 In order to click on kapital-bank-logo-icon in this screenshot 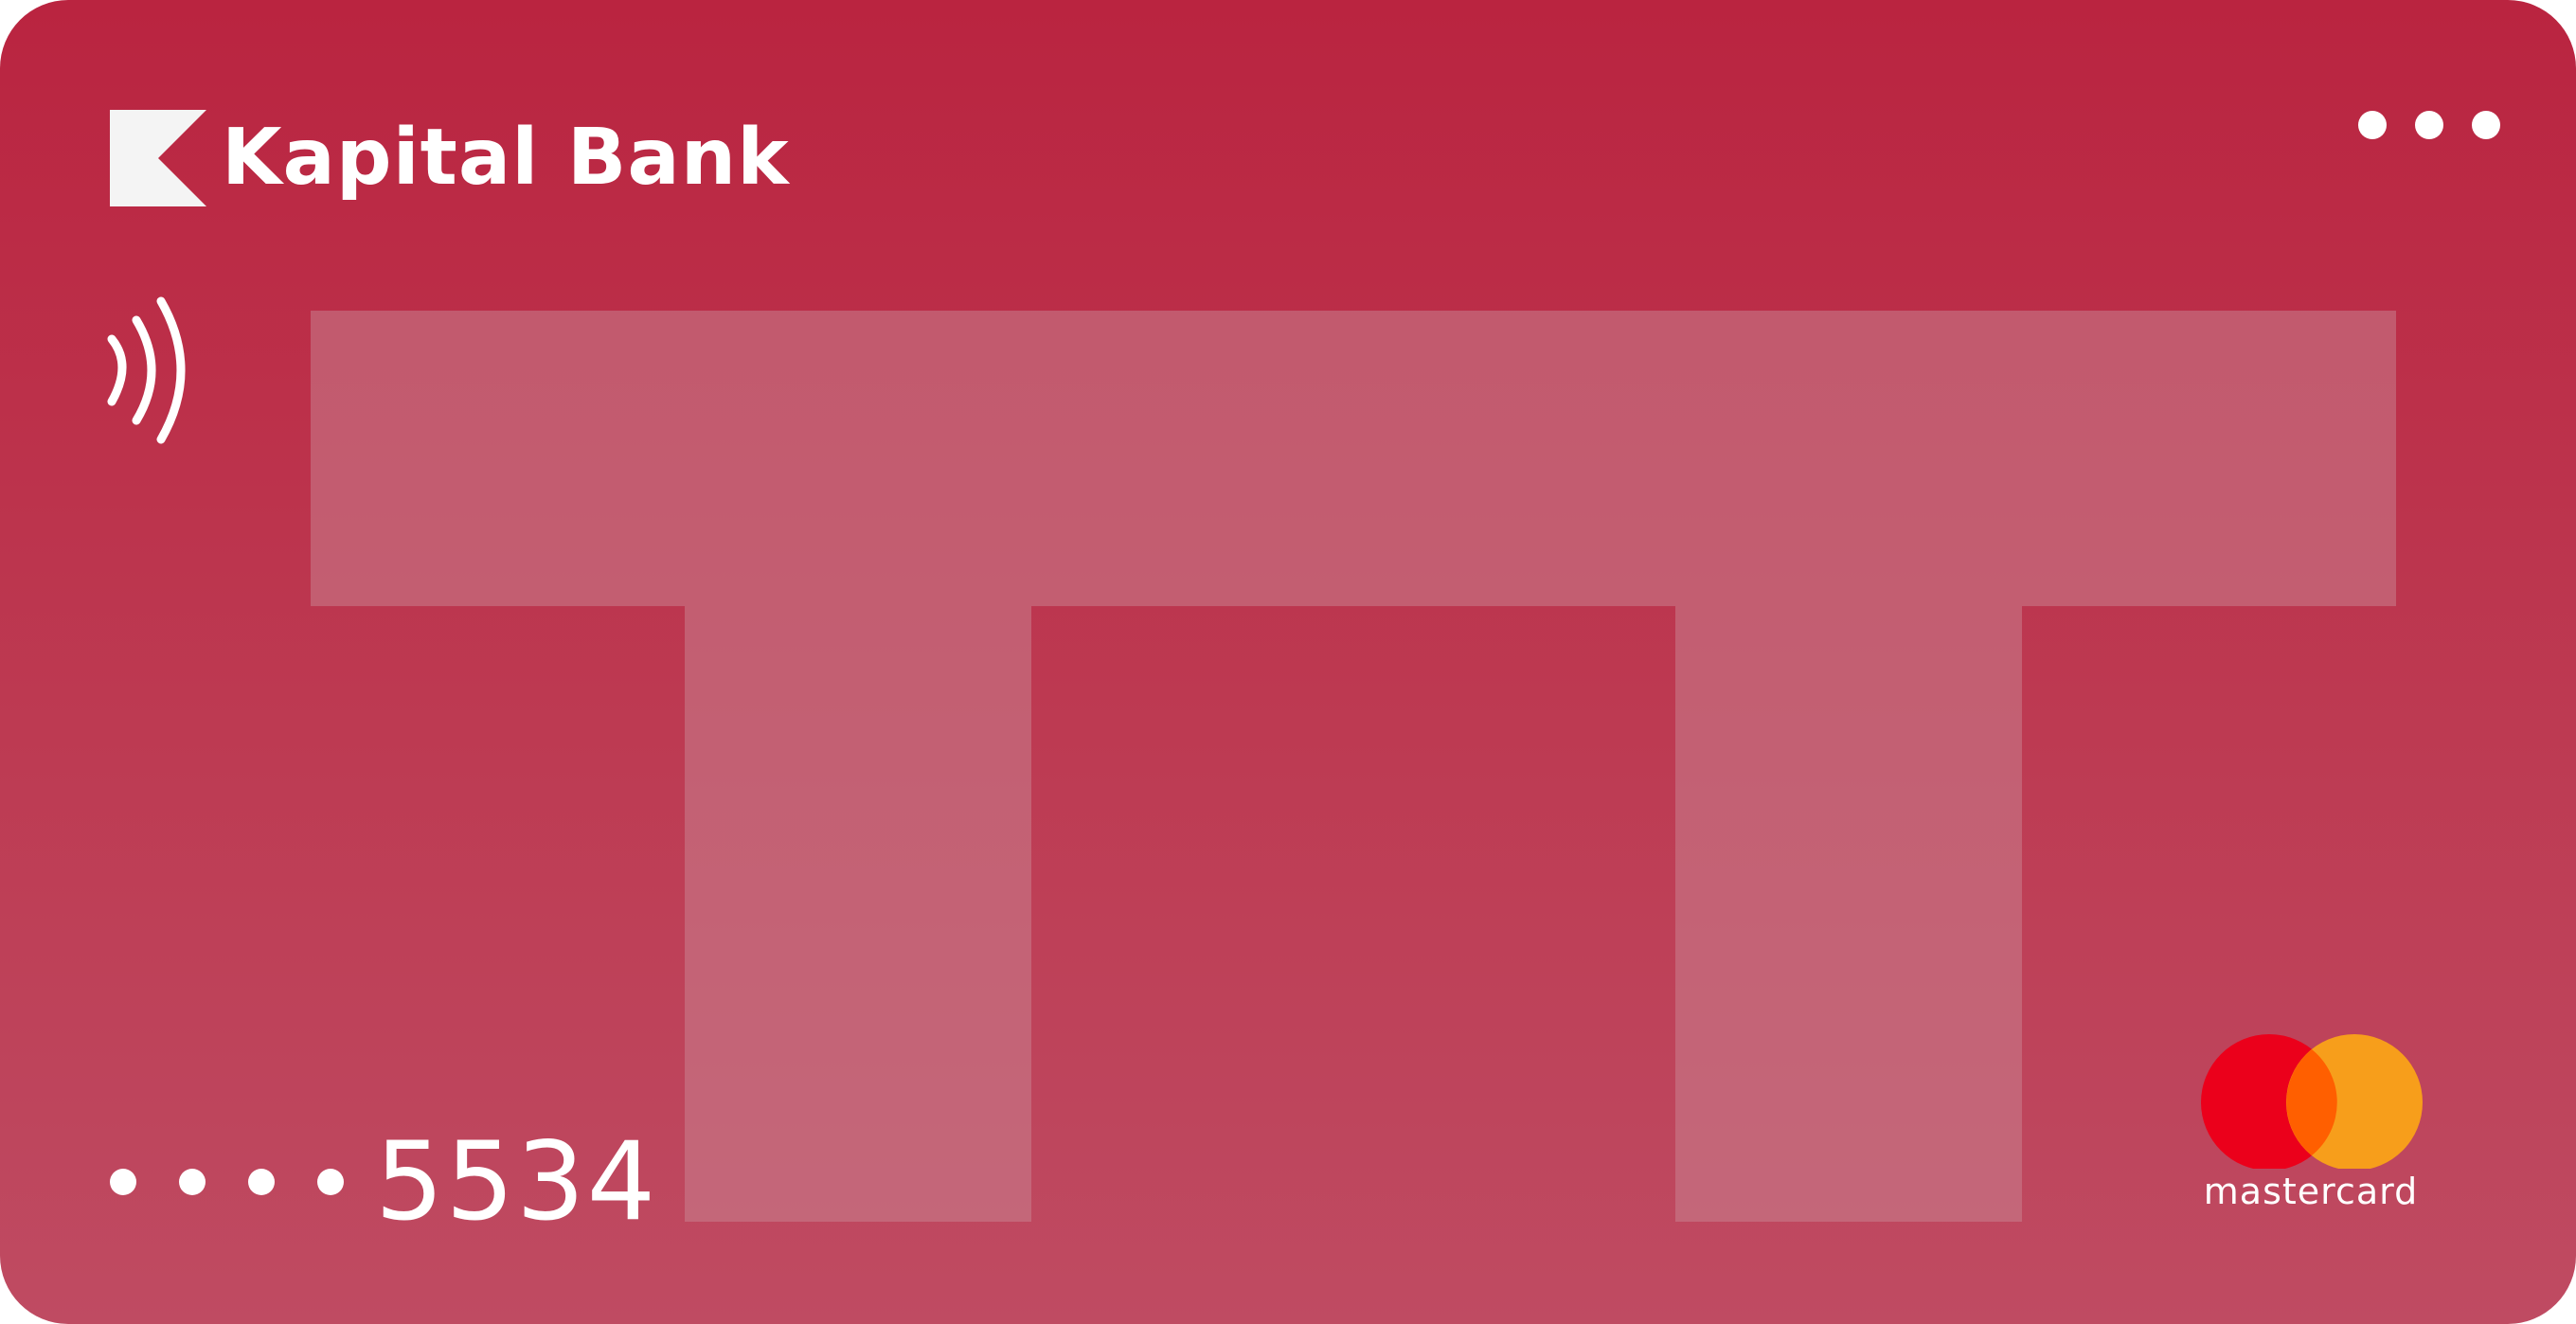, I will do `click(158, 158)`.